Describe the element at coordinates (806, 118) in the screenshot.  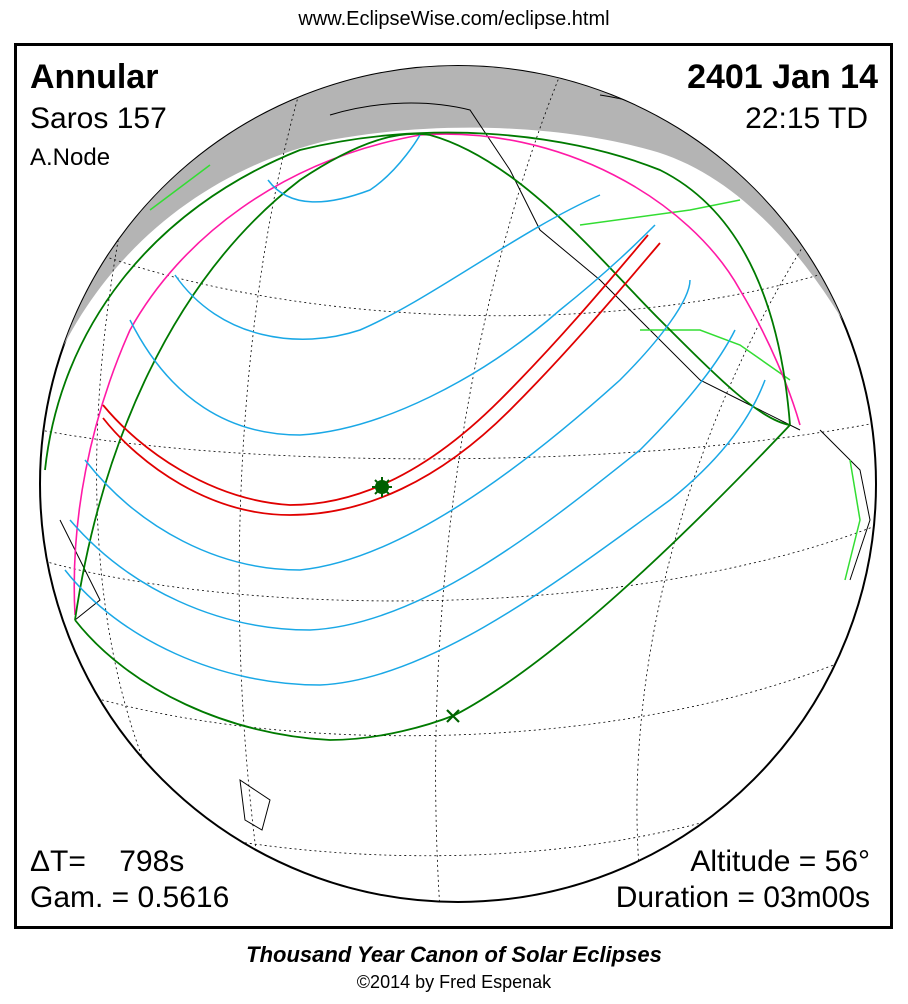
I see `eclipse-time: 22:15 TD` at that location.